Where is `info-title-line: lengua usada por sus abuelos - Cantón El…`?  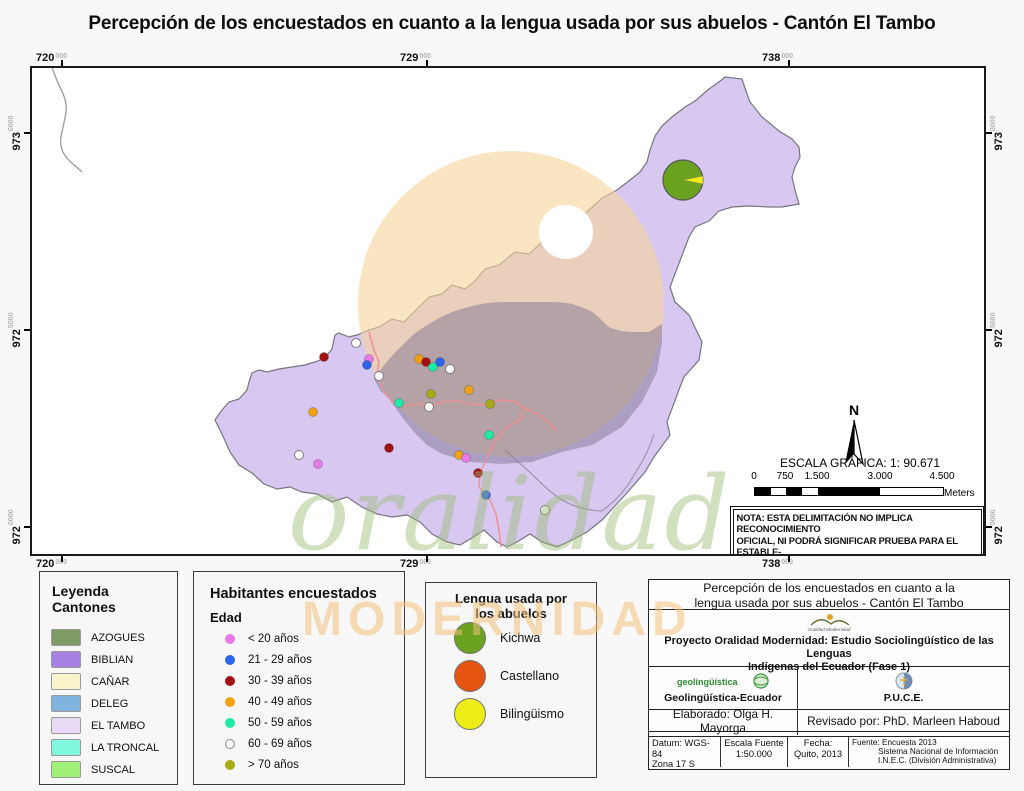 info-title-line: lengua usada por sus abuelos - Cantón El… is located at coordinates (829, 602).